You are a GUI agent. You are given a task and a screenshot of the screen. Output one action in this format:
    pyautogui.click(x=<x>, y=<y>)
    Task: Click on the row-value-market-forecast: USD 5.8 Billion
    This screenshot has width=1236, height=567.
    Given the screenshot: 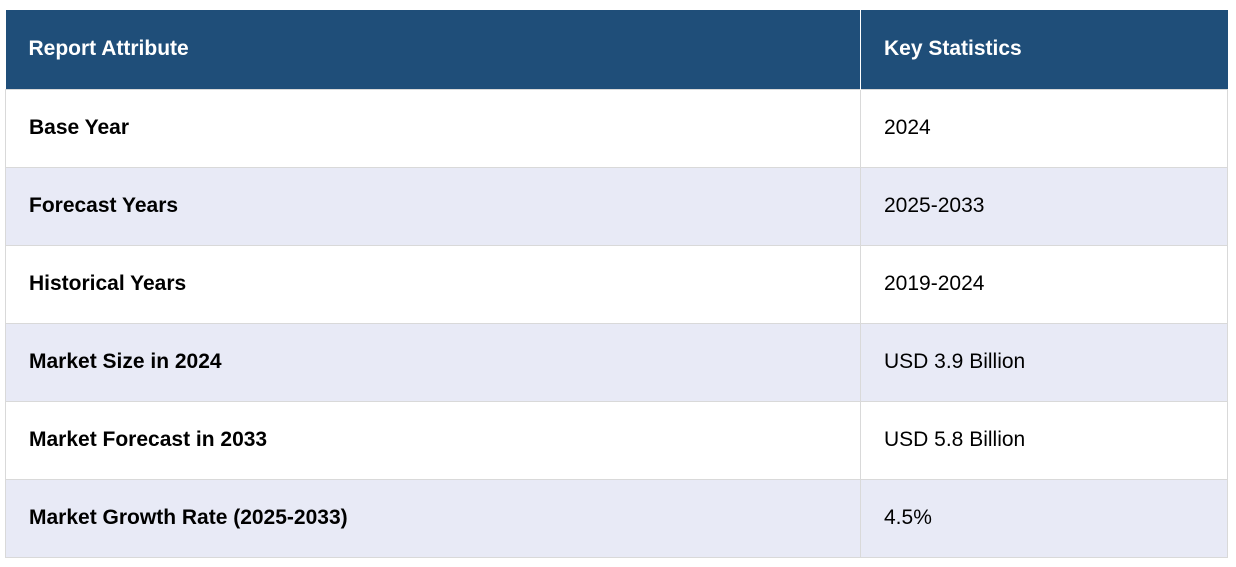 What is the action you would take?
    pyautogui.click(x=1044, y=440)
    